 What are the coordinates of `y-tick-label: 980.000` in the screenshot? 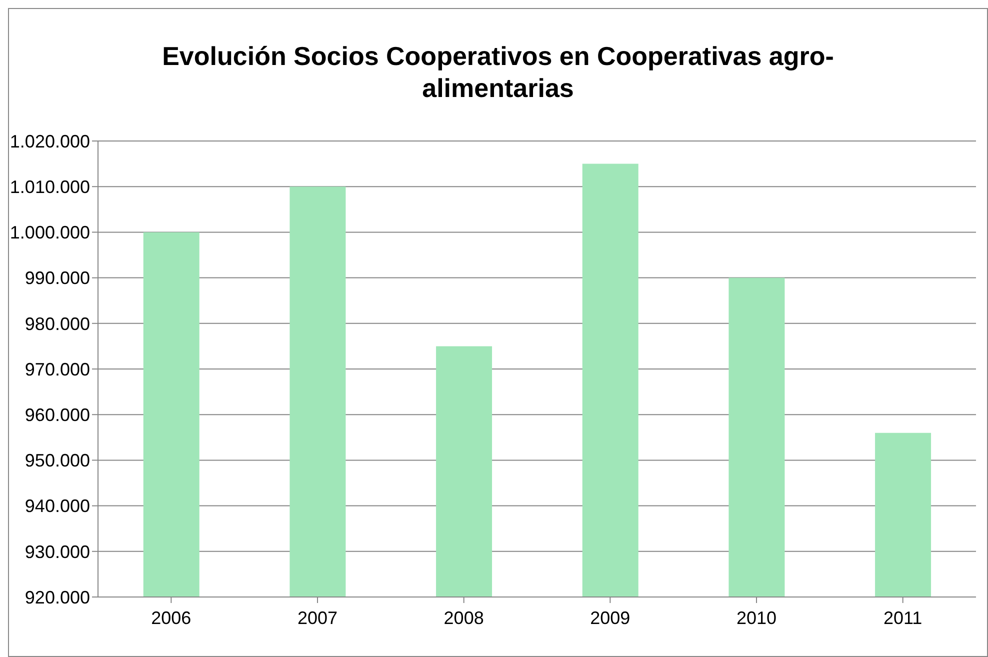 It's located at (57, 324).